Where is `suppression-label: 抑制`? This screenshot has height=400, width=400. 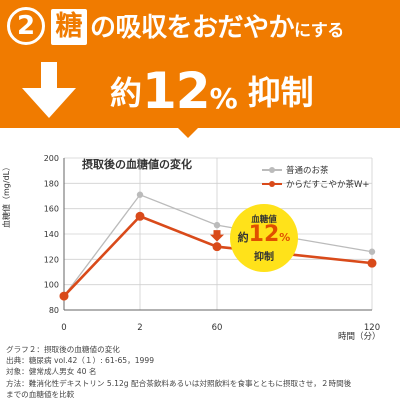 suppression-label: 抑制 is located at coordinates (280, 92).